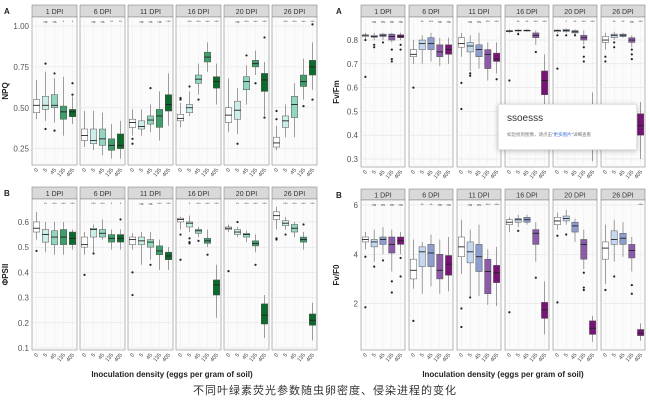 Image resolution: width=650 pixels, height=400 pixels. Describe the element at coordinates (562, 134) in the screenshot. I see `tooltip-link: 更多图片` at that location.